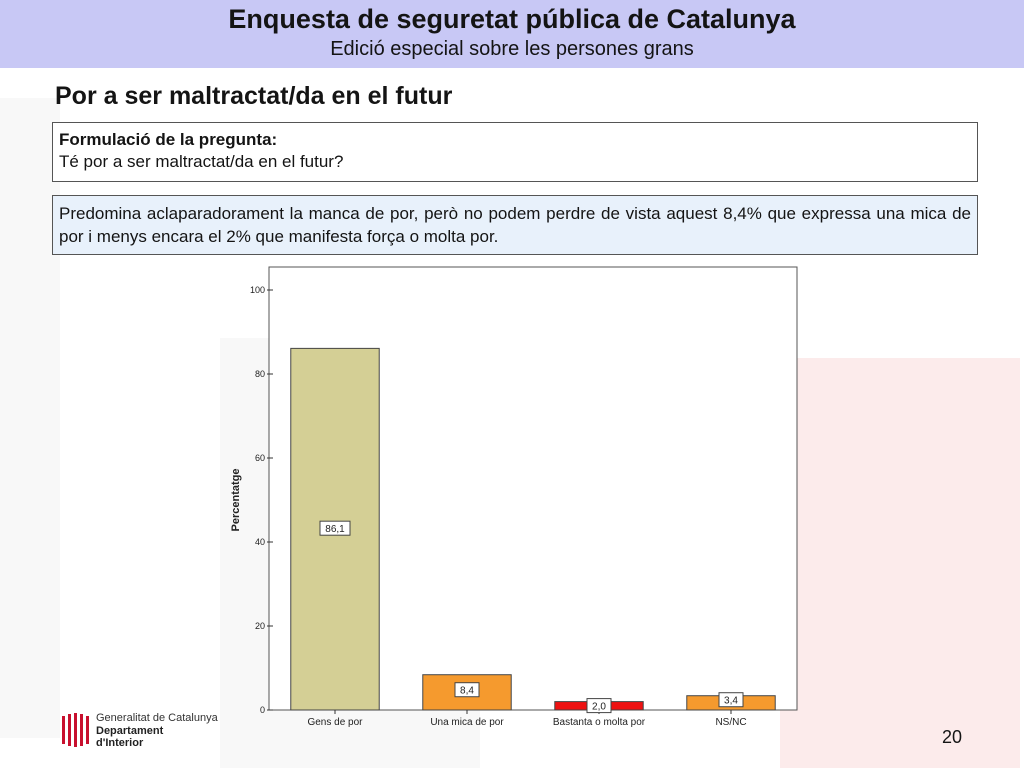 This screenshot has height=768, width=1024. I want to click on data-label: 86,1, so click(335, 529).